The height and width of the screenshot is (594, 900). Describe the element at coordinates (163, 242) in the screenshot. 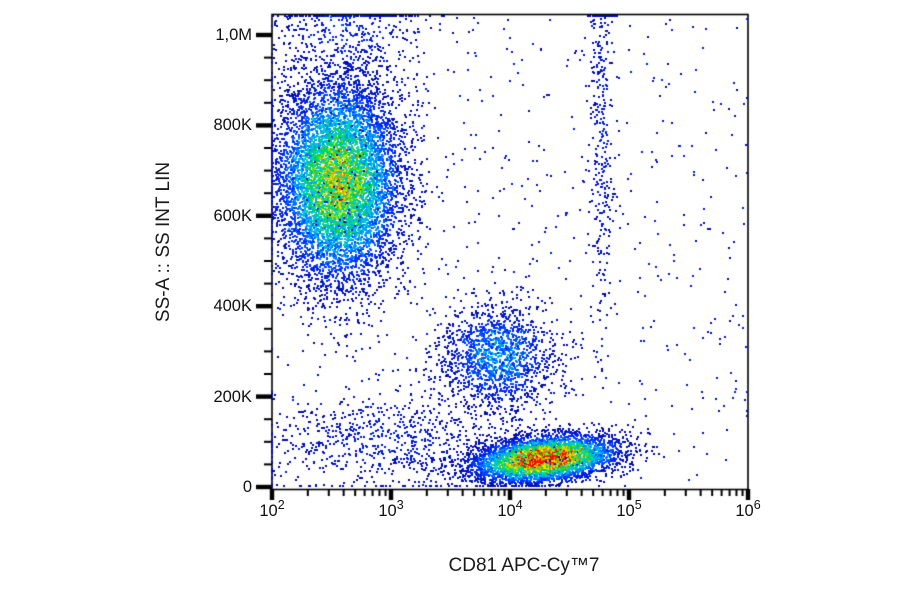

I see `y-axis-title: SS-A :: SS INT LIN` at that location.